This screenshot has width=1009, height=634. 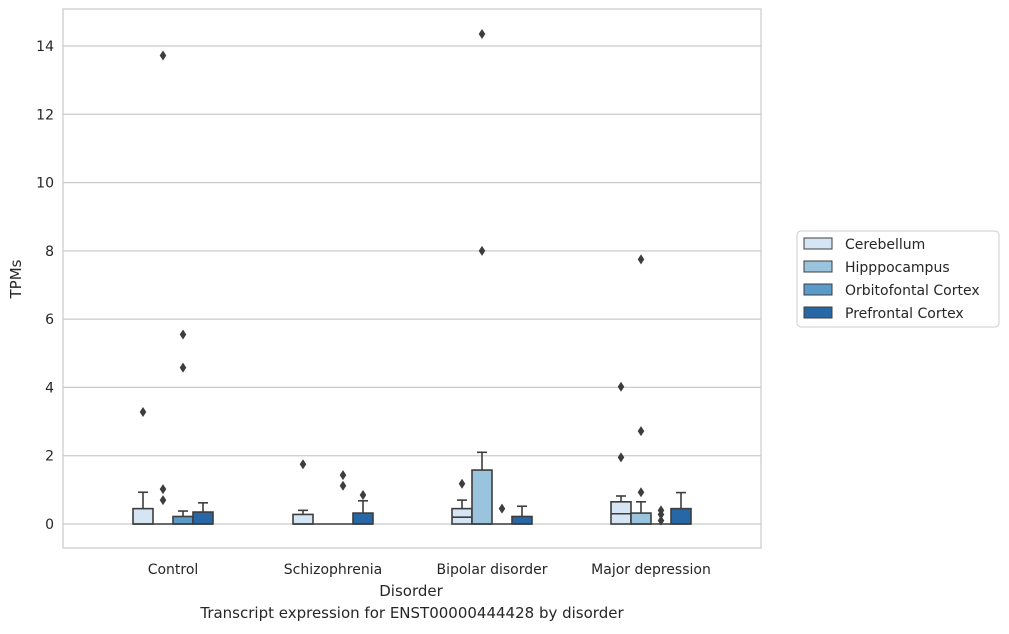 I want to click on x-tick-label: Major depression, so click(x=651, y=570).